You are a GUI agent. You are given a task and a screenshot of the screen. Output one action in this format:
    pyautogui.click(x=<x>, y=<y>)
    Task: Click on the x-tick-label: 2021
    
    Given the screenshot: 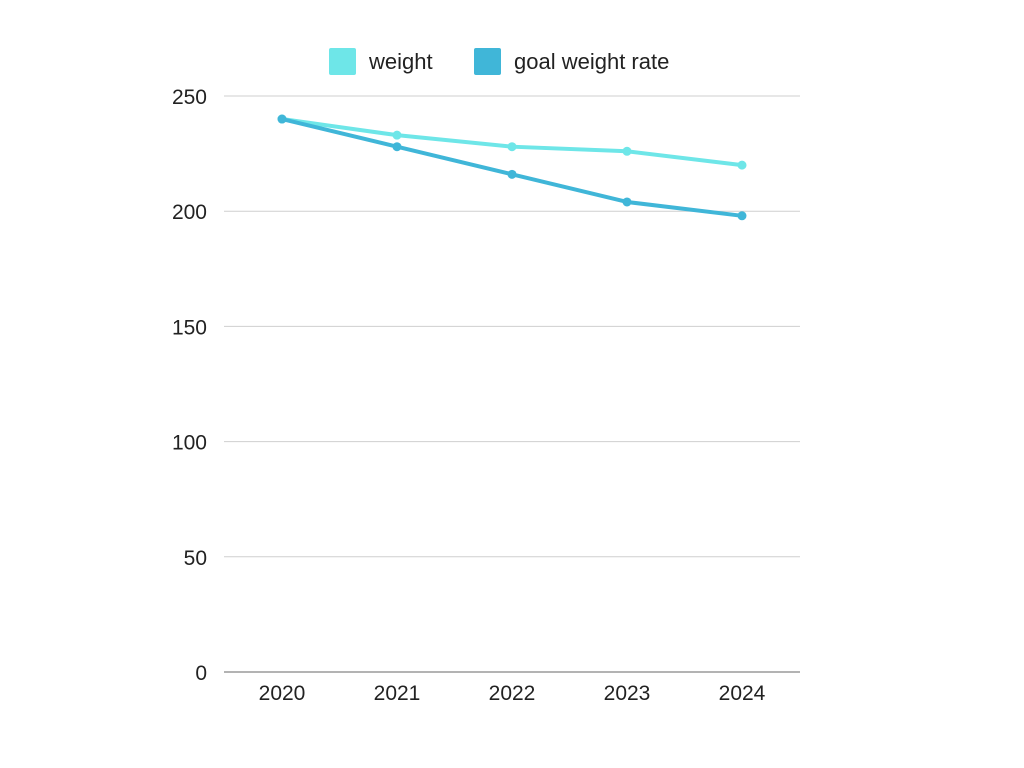 What is the action you would take?
    pyautogui.click(x=397, y=693)
    